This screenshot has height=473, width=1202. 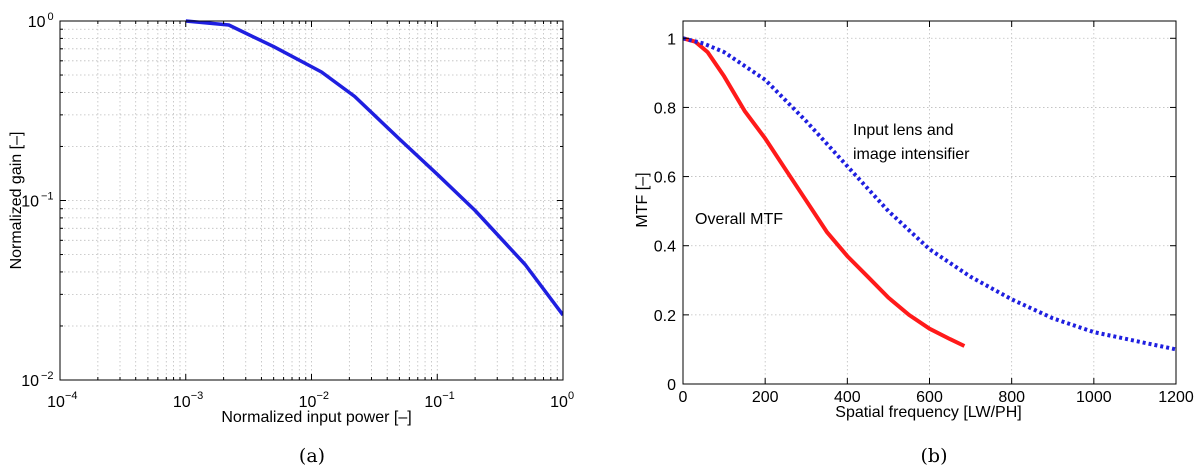 I want to click on x-tick-label: 10 −3, so click(x=188, y=400).